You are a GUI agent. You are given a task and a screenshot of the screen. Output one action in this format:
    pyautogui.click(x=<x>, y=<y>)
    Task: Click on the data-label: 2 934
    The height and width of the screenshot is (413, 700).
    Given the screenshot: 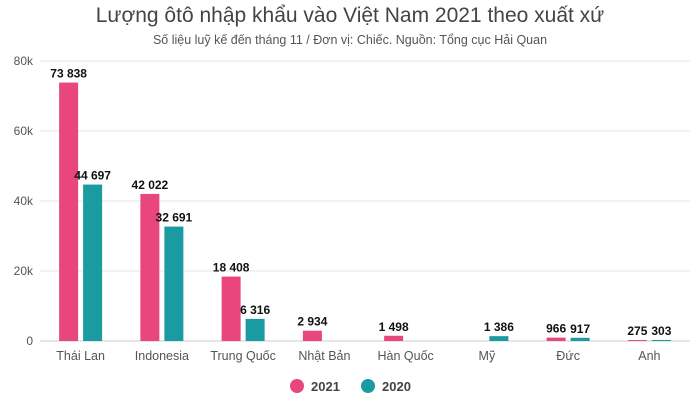 What is the action you would take?
    pyautogui.click(x=312, y=322)
    